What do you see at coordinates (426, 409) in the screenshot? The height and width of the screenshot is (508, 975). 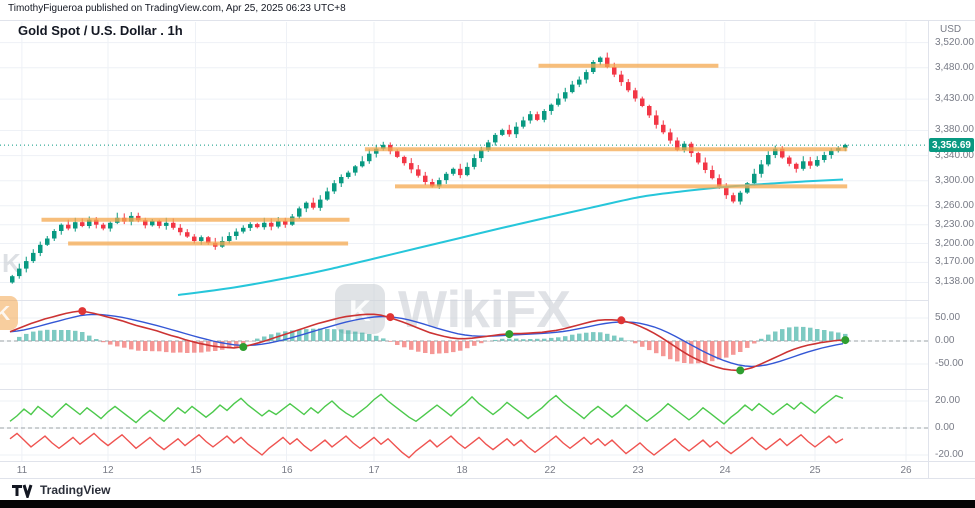 I see `oscillator-green-line` at bounding box center [426, 409].